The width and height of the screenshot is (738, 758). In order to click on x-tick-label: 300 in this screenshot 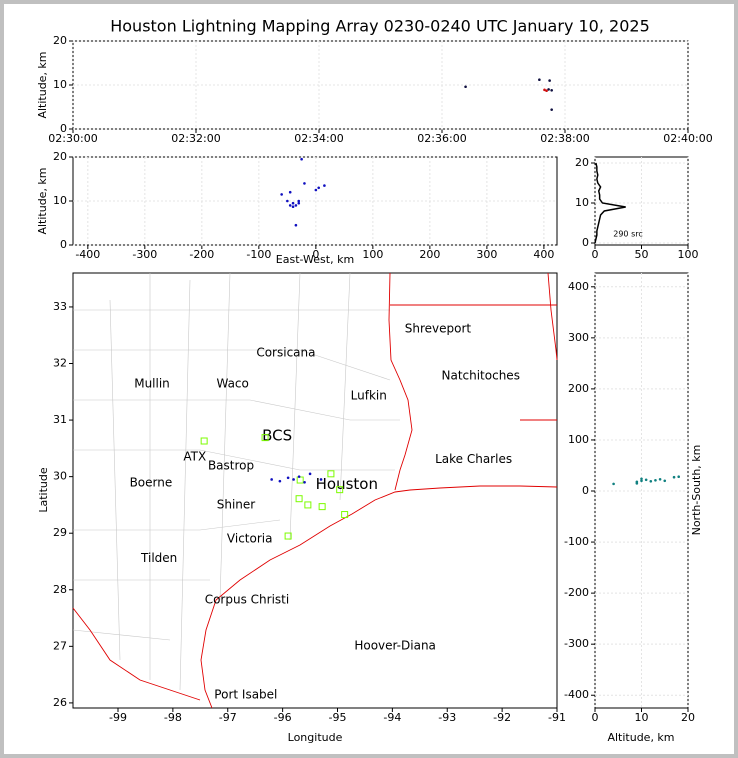, I will do `click(486, 254)`.